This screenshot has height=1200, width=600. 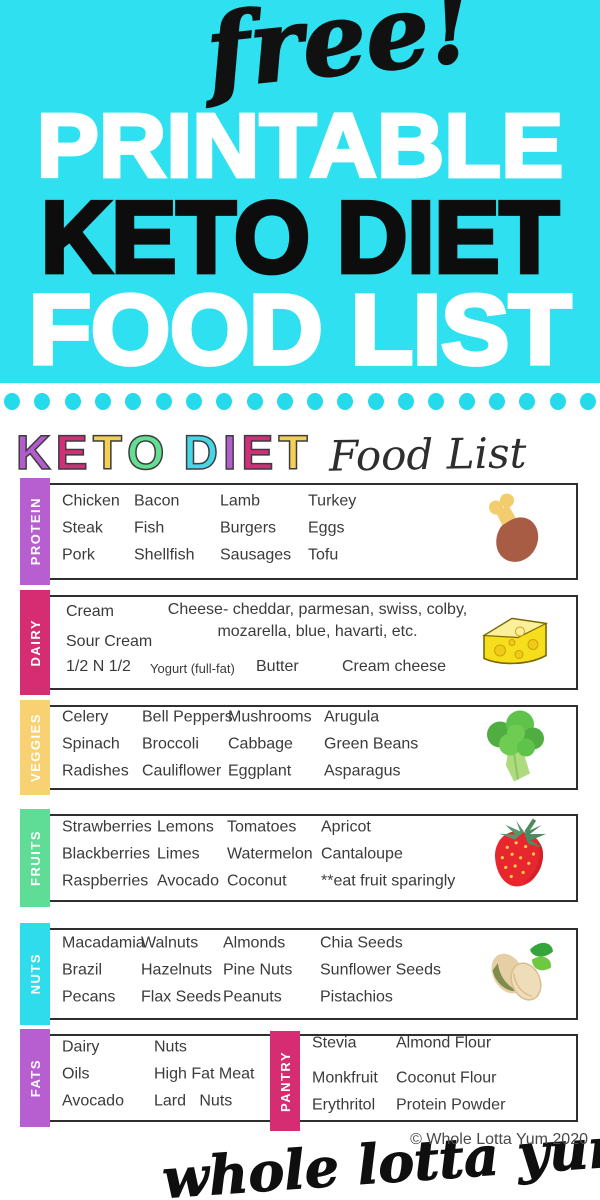 I want to click on food-item: Brazil, so click(x=82, y=970).